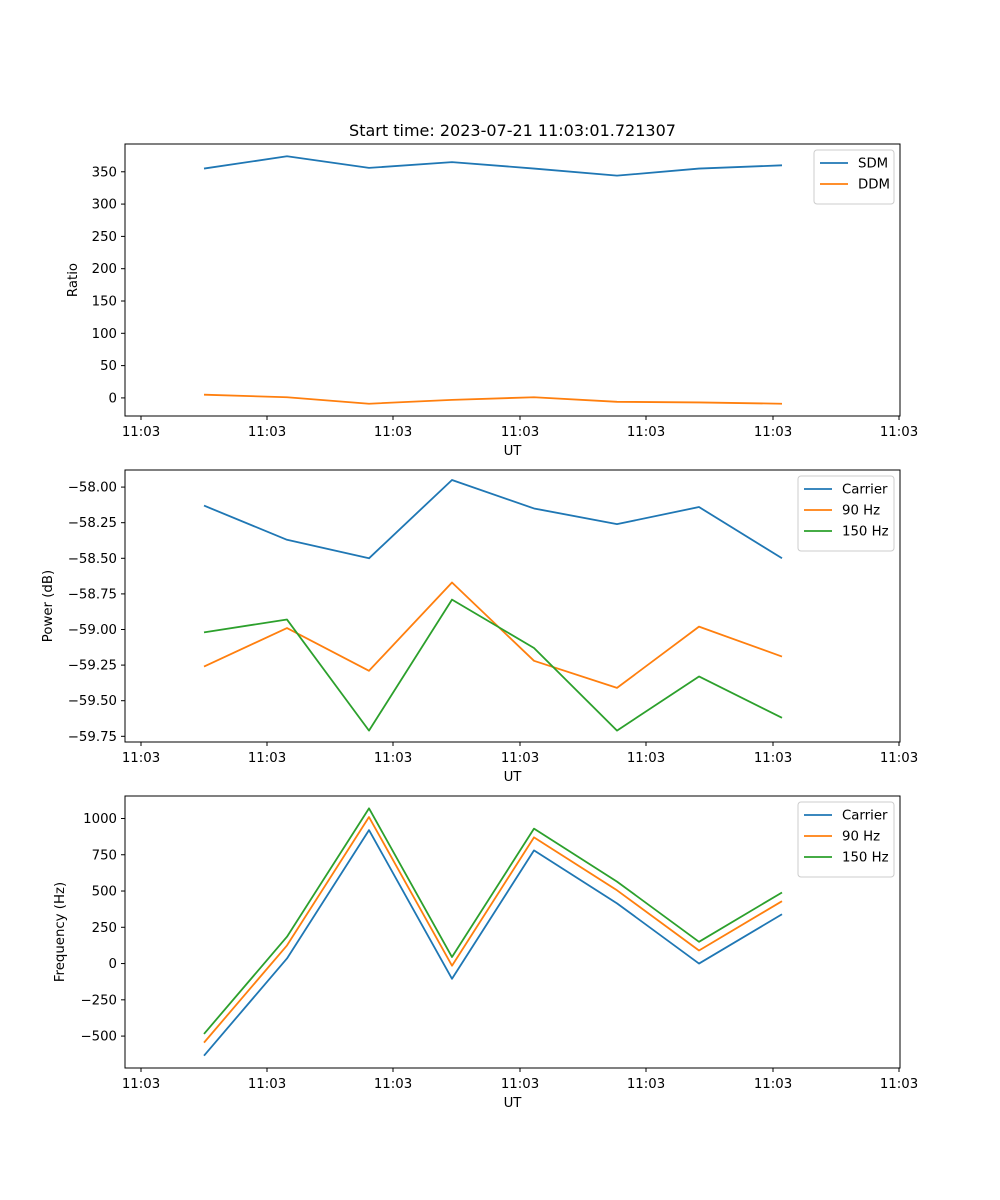  What do you see at coordinates (104, 892) in the screenshot?
I see `y-tick-label: 500` at bounding box center [104, 892].